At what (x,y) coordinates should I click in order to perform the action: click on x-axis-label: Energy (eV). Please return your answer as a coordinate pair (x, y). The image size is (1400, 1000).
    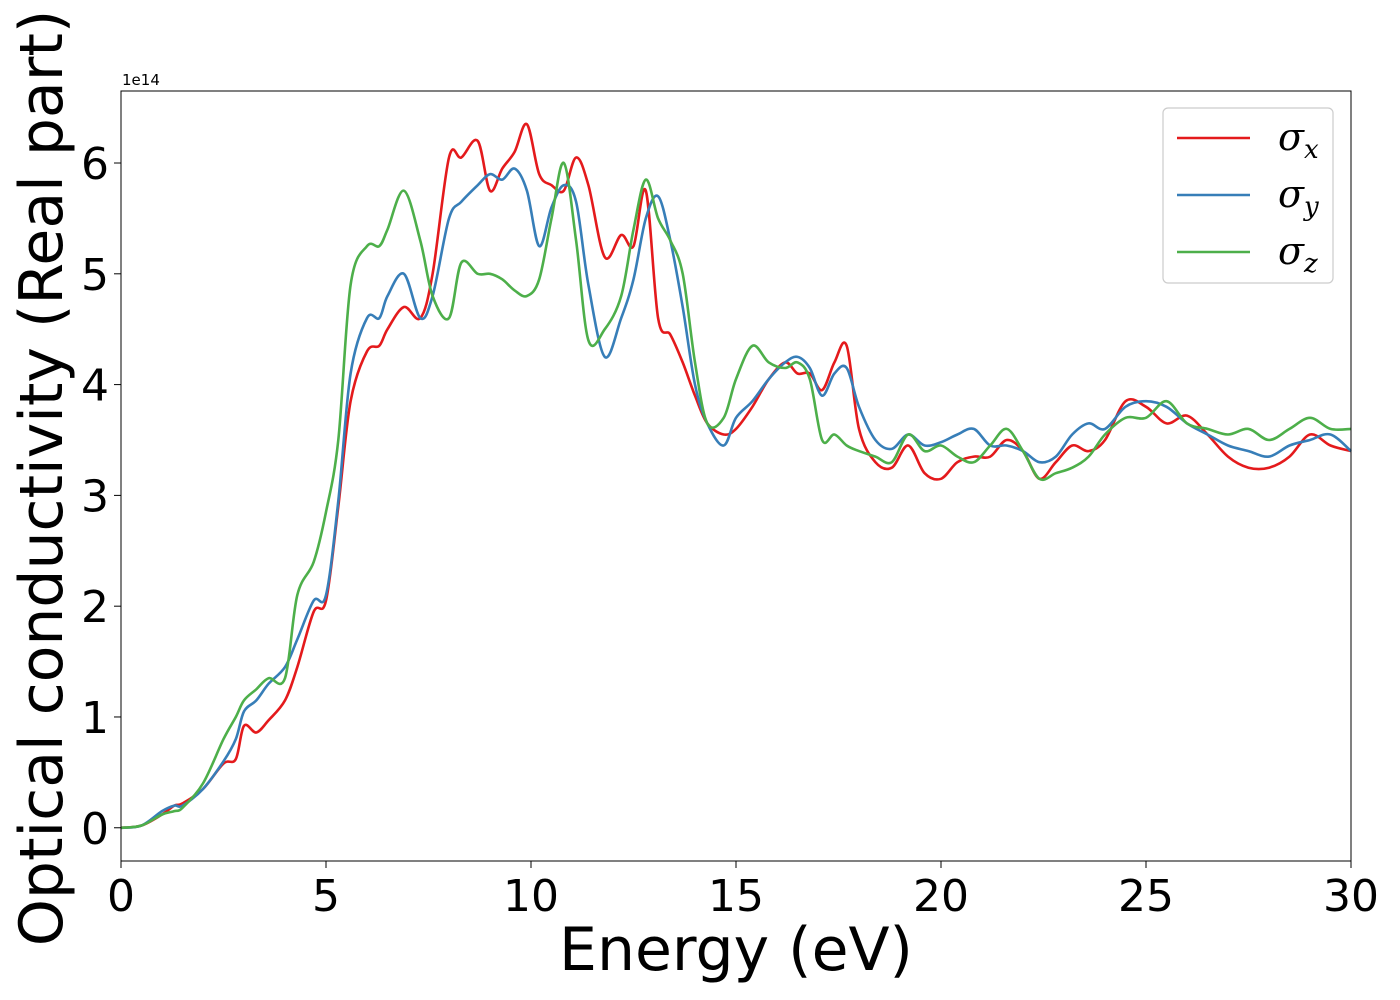
    Looking at the image, I should click on (736, 950).